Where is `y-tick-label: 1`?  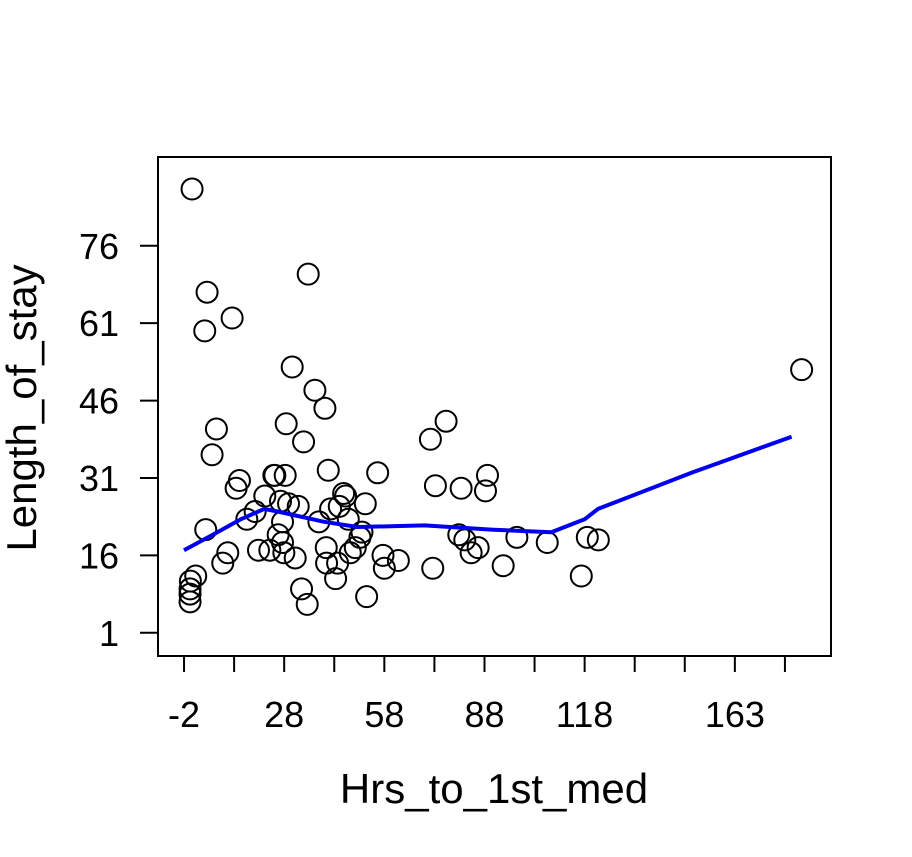 y-tick-label: 1 is located at coordinates (109, 633).